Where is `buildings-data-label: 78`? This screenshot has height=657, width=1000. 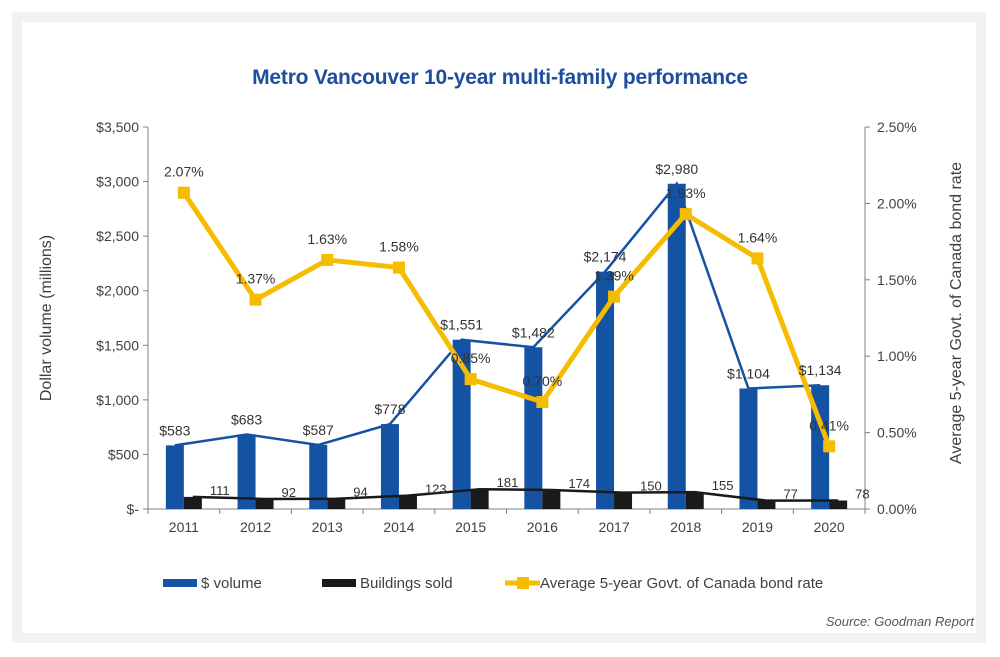
buildings-data-label: 78 is located at coordinates (862, 493).